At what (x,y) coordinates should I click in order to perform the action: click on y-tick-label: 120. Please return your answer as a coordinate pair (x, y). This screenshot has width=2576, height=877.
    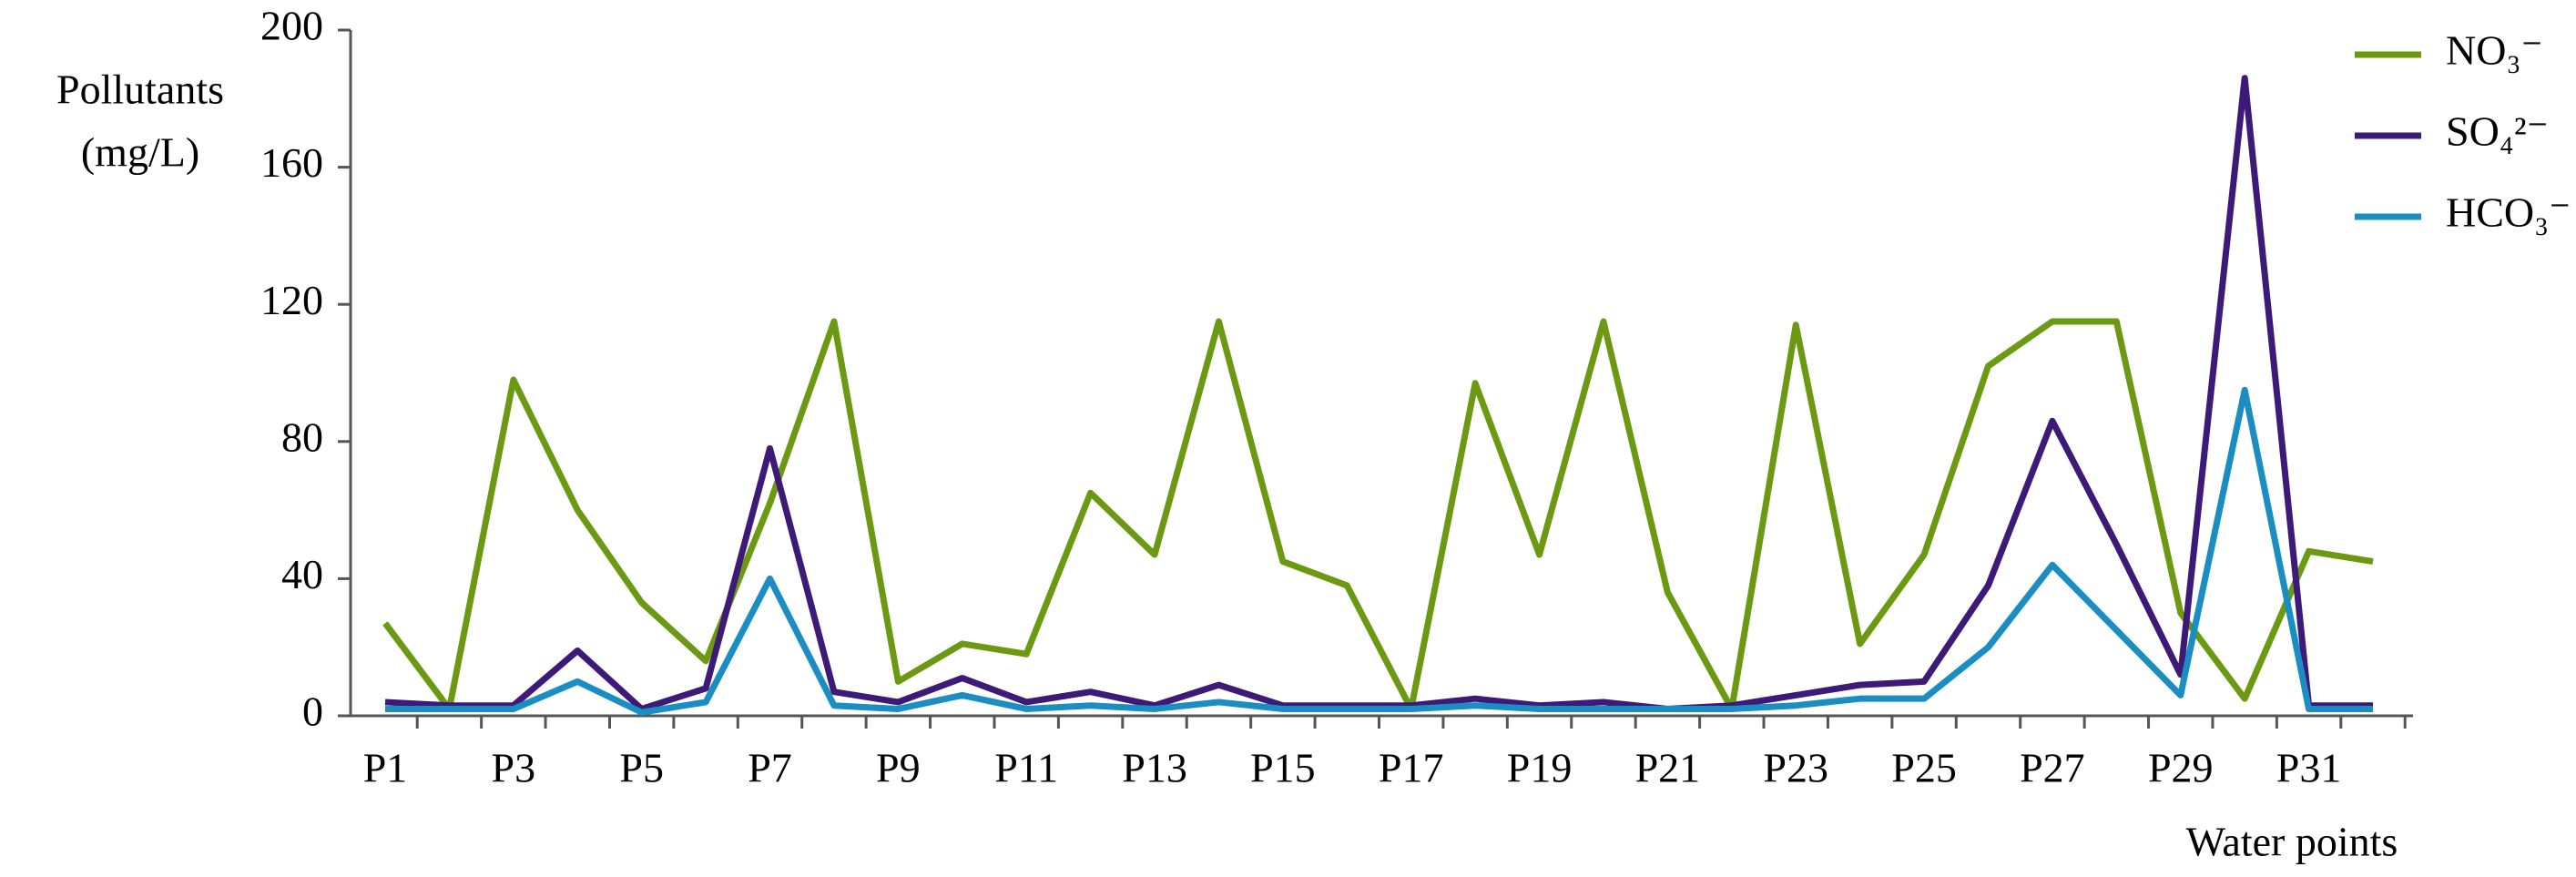
    Looking at the image, I should click on (292, 300).